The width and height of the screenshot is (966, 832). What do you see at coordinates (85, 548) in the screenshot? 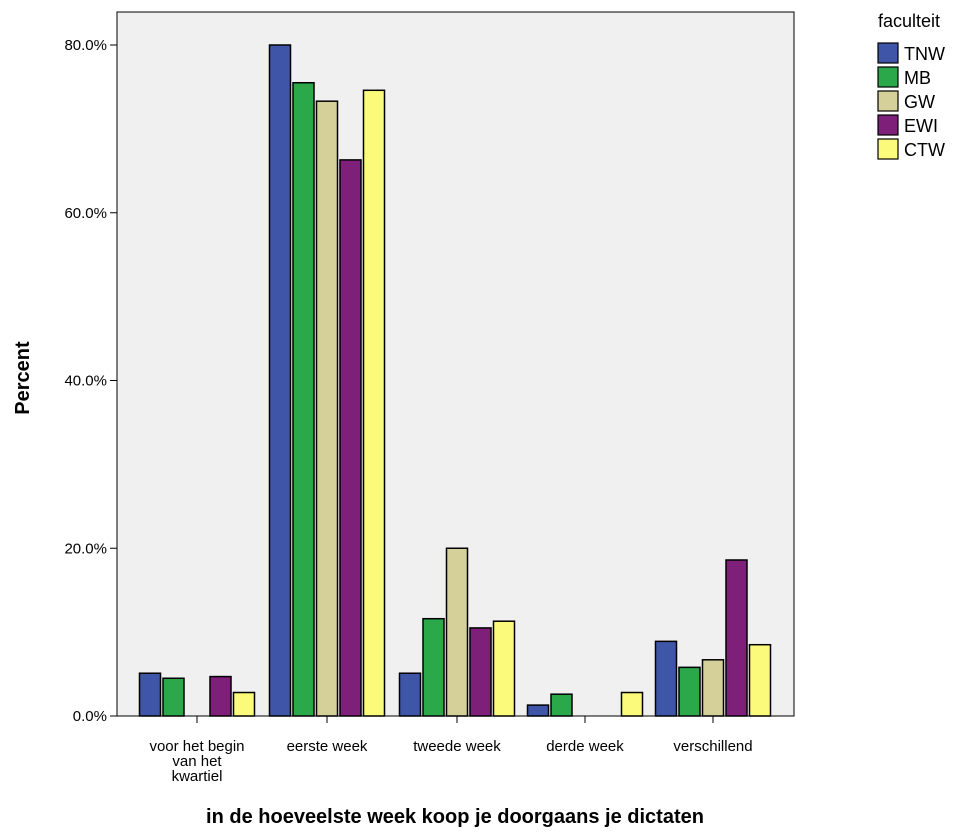
I see `y-tick-label: 20.0%` at bounding box center [85, 548].